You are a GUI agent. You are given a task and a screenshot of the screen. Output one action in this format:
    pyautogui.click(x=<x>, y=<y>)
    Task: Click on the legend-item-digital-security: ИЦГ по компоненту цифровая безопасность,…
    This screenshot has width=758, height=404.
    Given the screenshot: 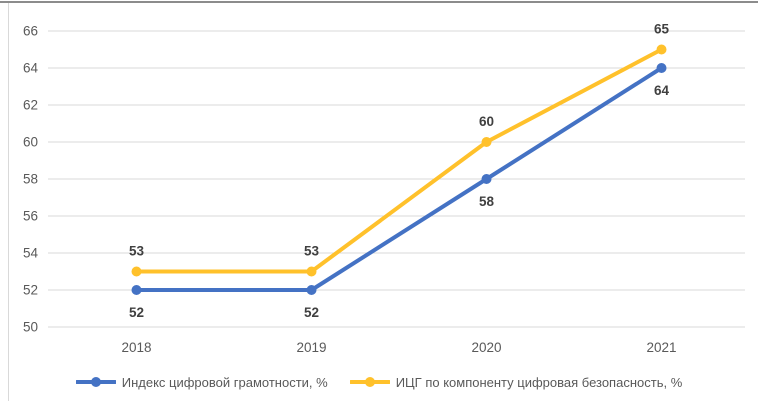 What is the action you would take?
    pyautogui.click(x=516, y=382)
    